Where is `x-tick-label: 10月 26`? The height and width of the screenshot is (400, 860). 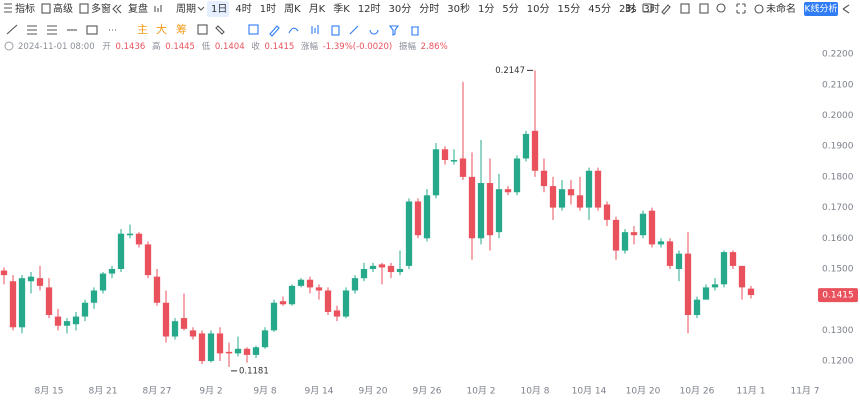 x-tick-label: 10月 26 is located at coordinates (697, 391).